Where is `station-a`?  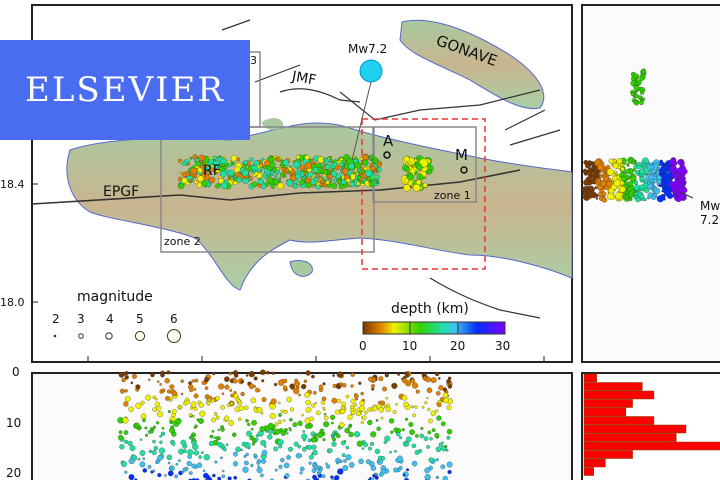 station-a is located at coordinates (387, 155).